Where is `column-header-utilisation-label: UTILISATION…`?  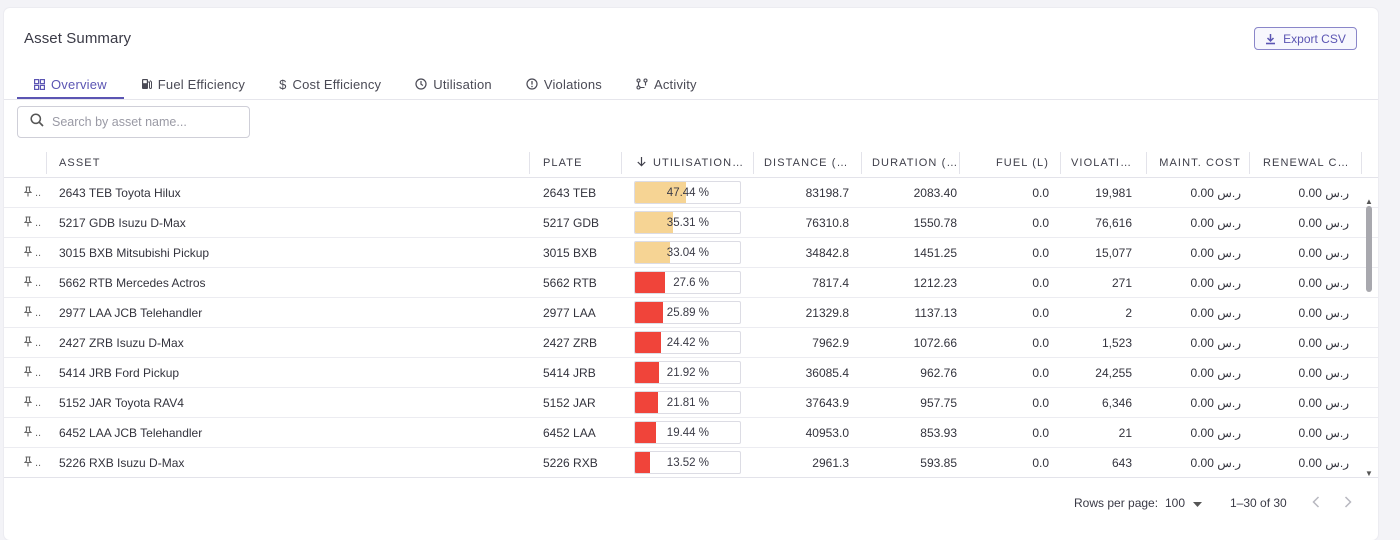 column-header-utilisation-label: UTILISATION… is located at coordinates (699, 163).